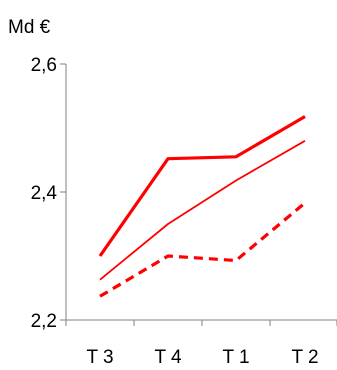  What do you see at coordinates (304, 356) in the screenshot?
I see `x-tick-label: T 2` at bounding box center [304, 356].